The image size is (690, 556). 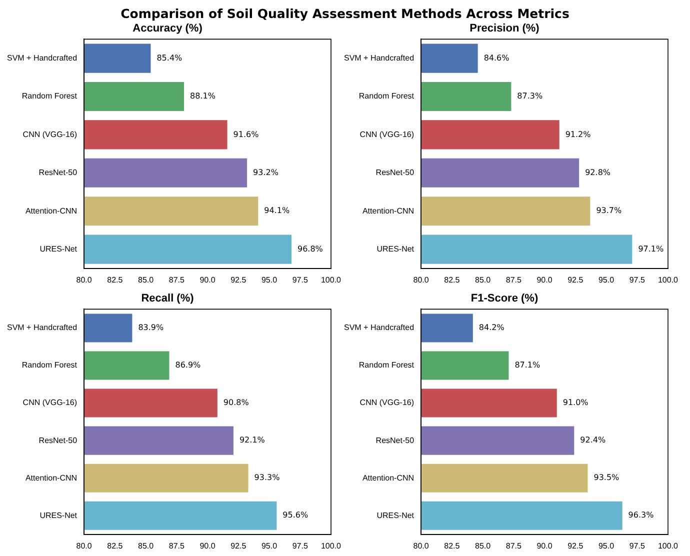 I want to click on data-label: 91.6%, so click(x=246, y=134).